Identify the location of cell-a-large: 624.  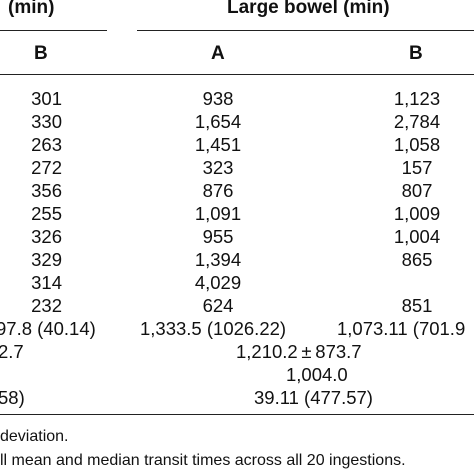
(218, 305).